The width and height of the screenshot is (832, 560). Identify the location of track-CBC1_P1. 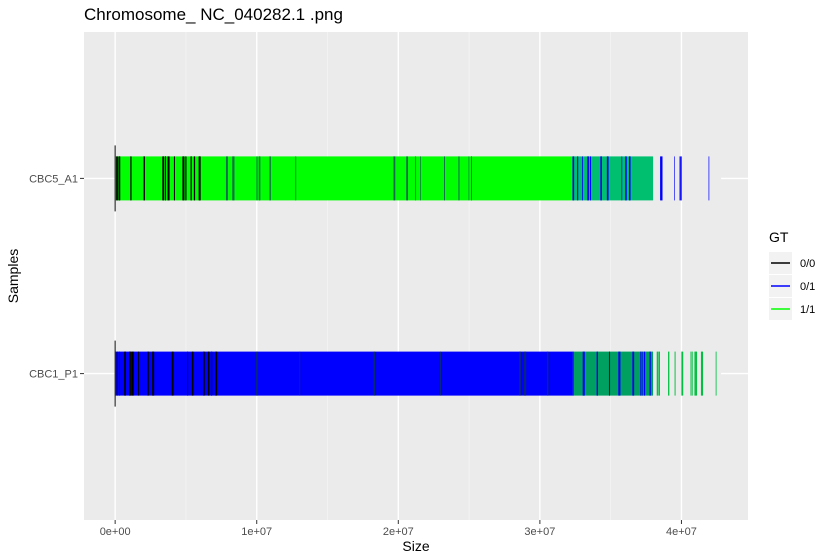
(418, 373).